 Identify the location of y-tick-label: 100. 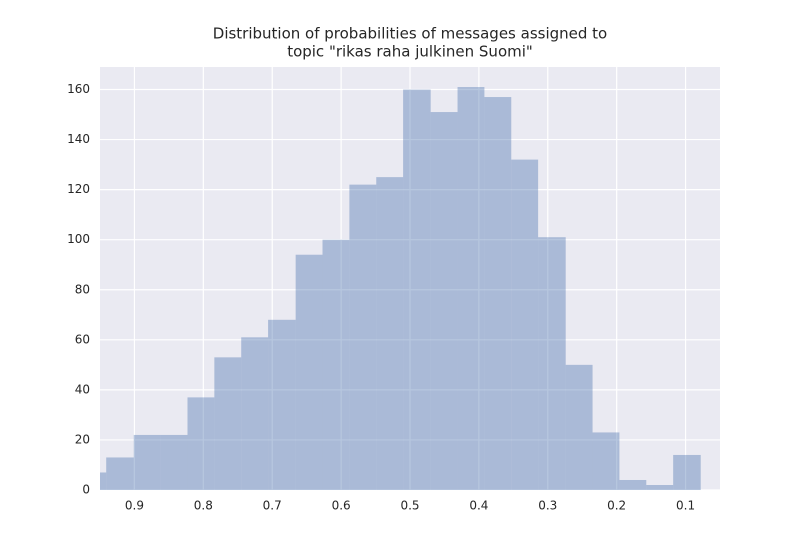
(78, 239).